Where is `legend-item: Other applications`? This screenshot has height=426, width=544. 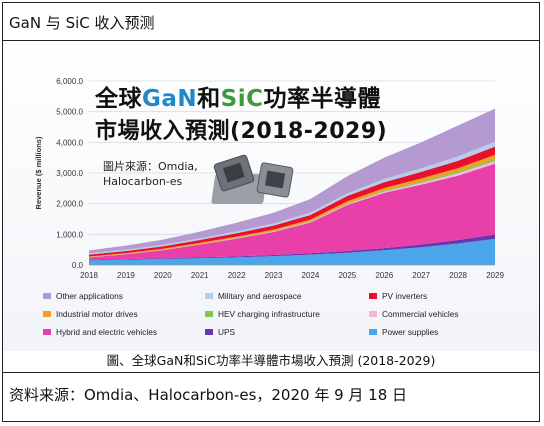 legend-item: Other applications is located at coordinates (83, 296).